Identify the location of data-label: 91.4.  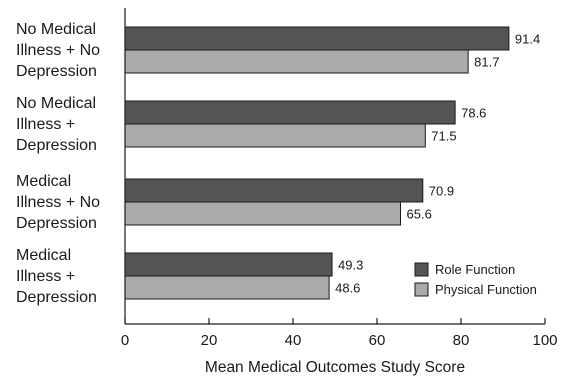
(527, 39).